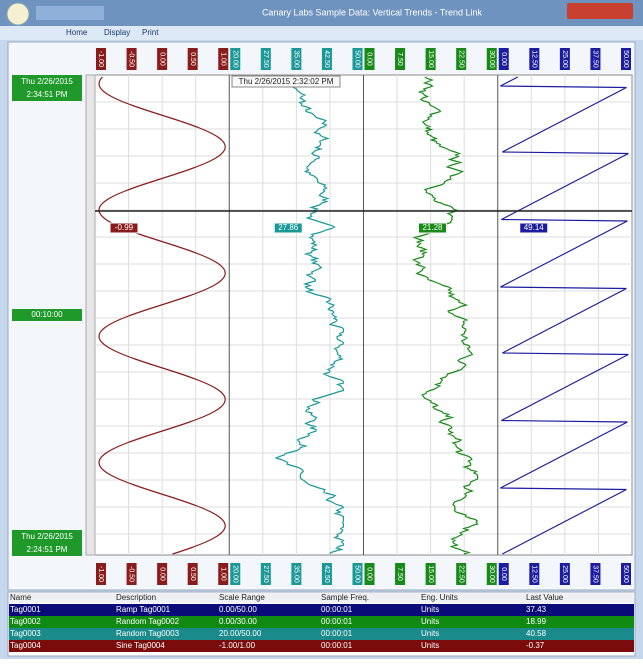 The image size is (643, 664). Describe the element at coordinates (534, 227) in the screenshot. I see `cursor-value: 49.14` at that location.